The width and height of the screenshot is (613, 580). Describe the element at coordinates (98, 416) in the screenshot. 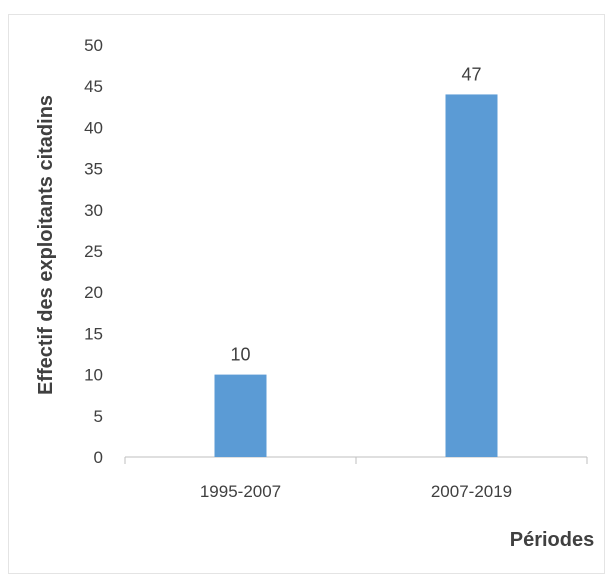

I see `y-tick-label: 5` at that location.